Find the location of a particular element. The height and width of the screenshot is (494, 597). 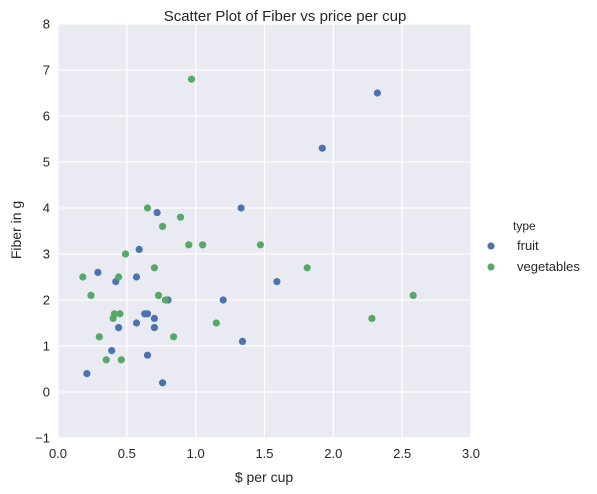

y-tick-label: 5 is located at coordinates (46, 162).